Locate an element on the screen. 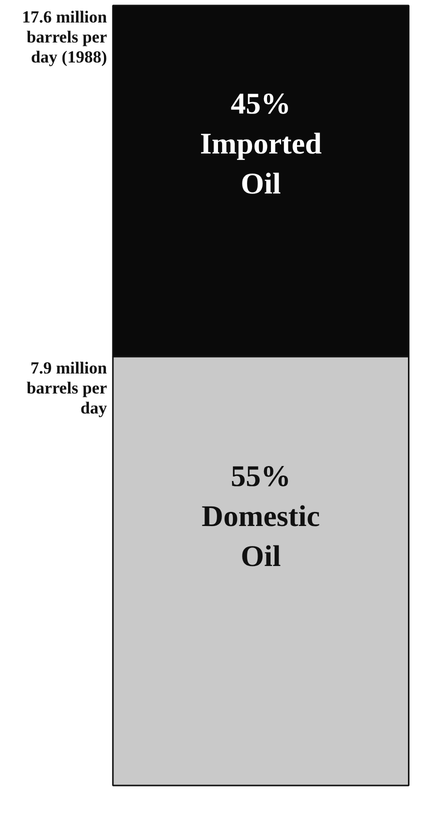 This screenshot has height=824, width=423. data-label: 55% is located at coordinates (260, 477).